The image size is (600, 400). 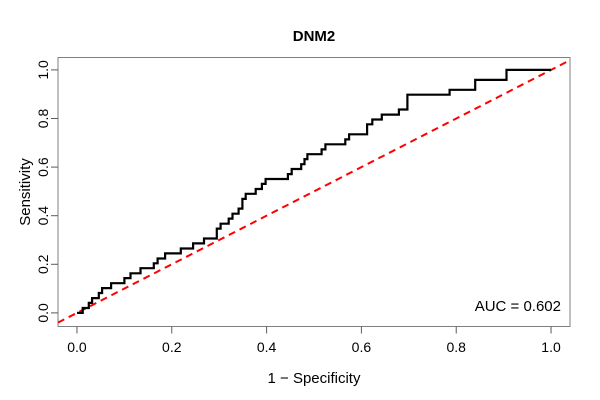 What do you see at coordinates (551, 347) in the screenshot?
I see `x-tick-label: 1.0` at bounding box center [551, 347].